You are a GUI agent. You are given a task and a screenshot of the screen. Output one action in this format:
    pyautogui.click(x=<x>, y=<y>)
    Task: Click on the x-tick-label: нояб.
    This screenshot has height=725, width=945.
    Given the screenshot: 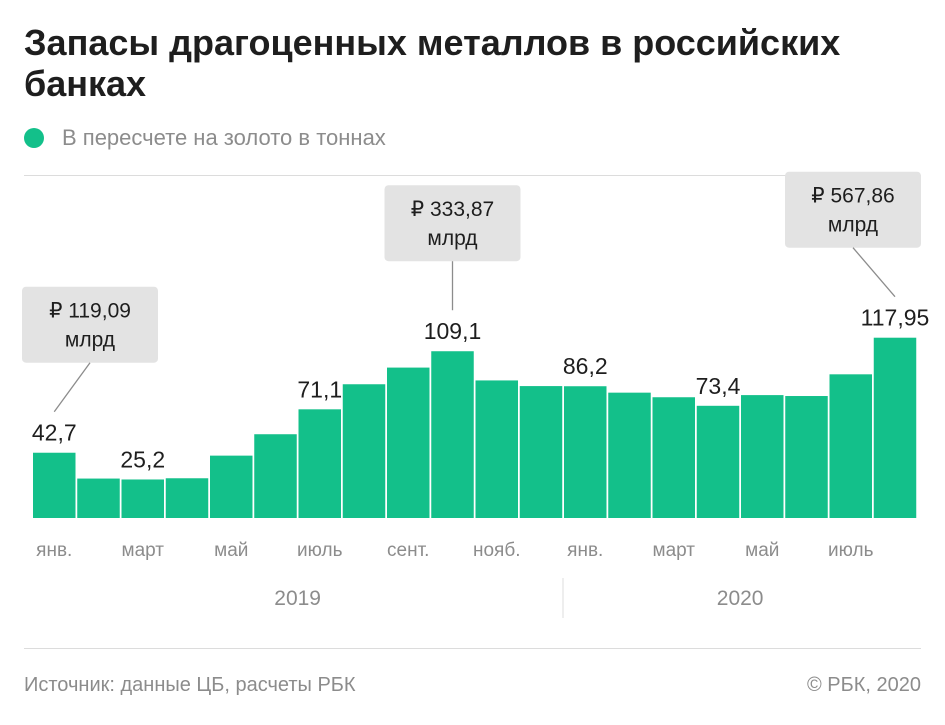 What is the action you would take?
    pyautogui.click(x=497, y=550)
    